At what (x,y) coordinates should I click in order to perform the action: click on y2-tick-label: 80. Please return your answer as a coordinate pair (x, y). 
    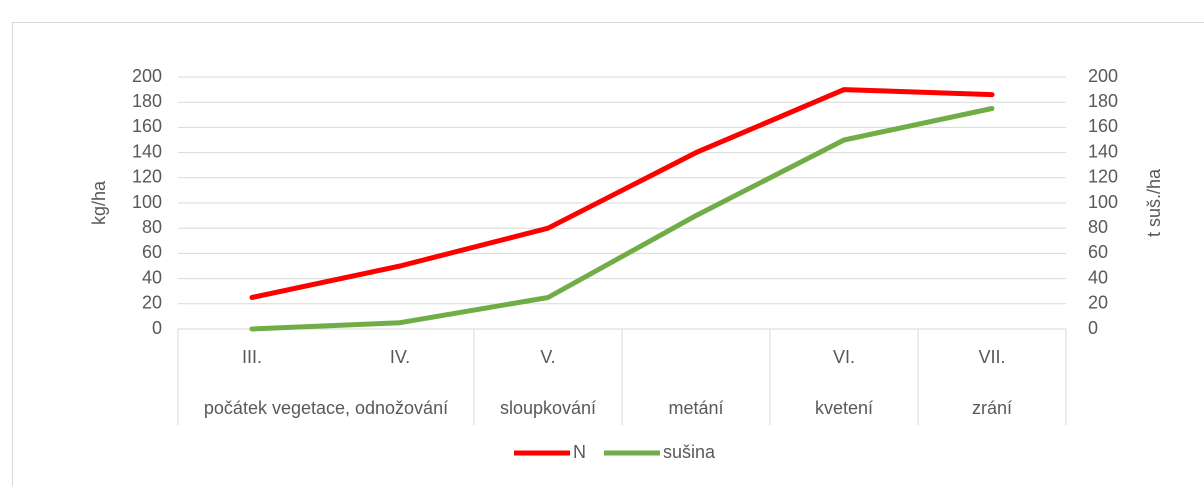
    Looking at the image, I should click on (1098, 227).